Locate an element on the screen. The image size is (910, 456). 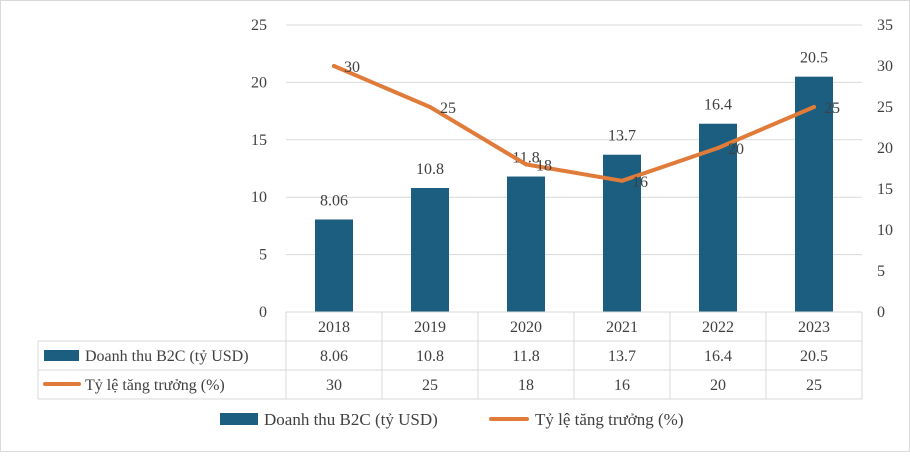
y-left-tick-label: 10 is located at coordinates (259, 197).